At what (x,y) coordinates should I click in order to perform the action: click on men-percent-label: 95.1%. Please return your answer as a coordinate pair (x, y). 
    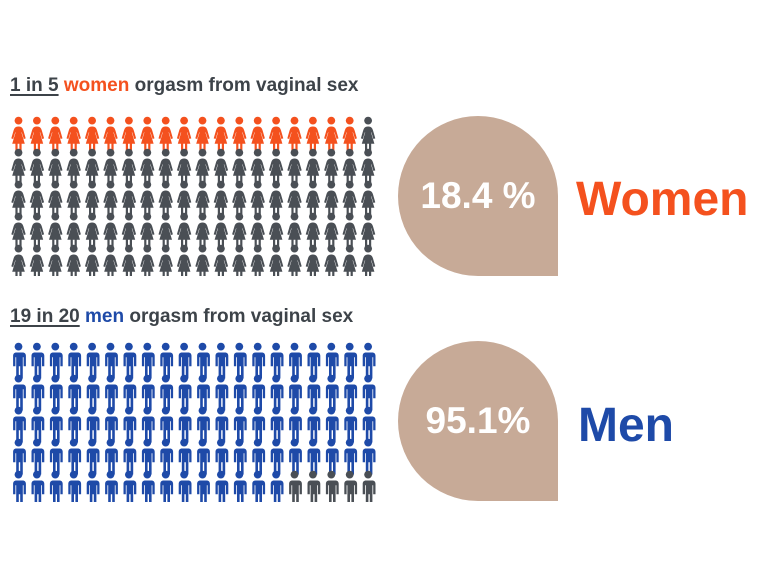
    Looking at the image, I should click on (478, 420).